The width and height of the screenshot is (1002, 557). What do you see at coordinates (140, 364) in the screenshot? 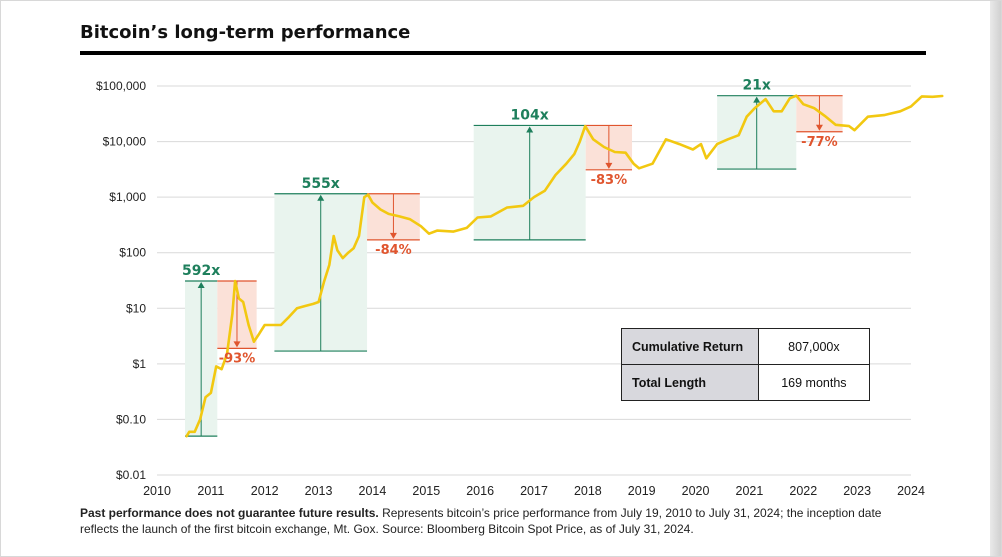
I see `y-tick-label: $1` at bounding box center [140, 364].